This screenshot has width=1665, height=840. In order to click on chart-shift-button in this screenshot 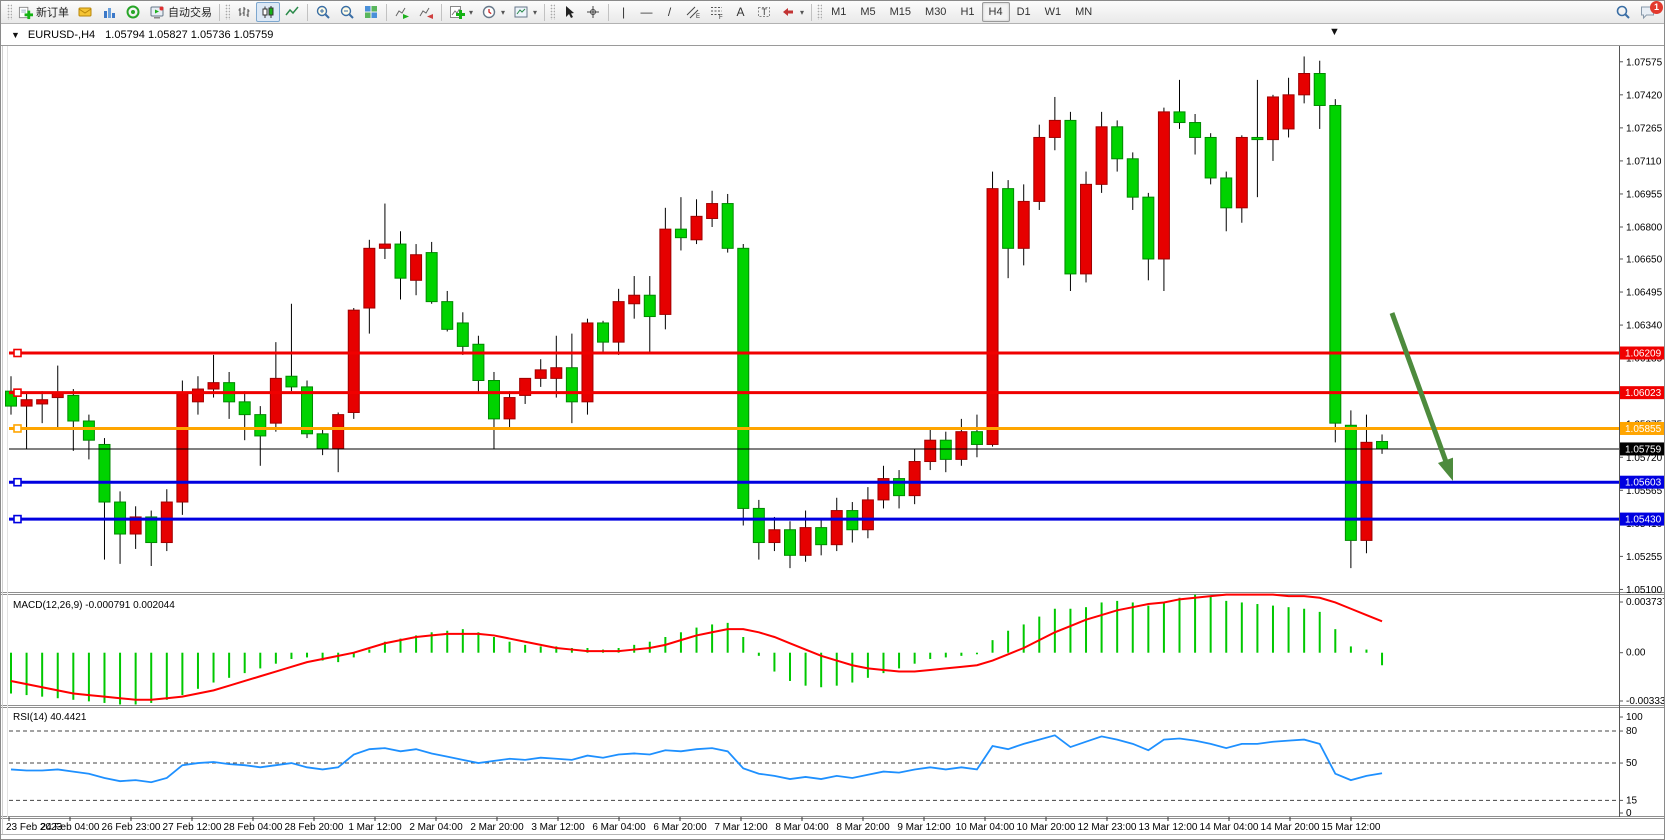, I will do `click(426, 12)`.